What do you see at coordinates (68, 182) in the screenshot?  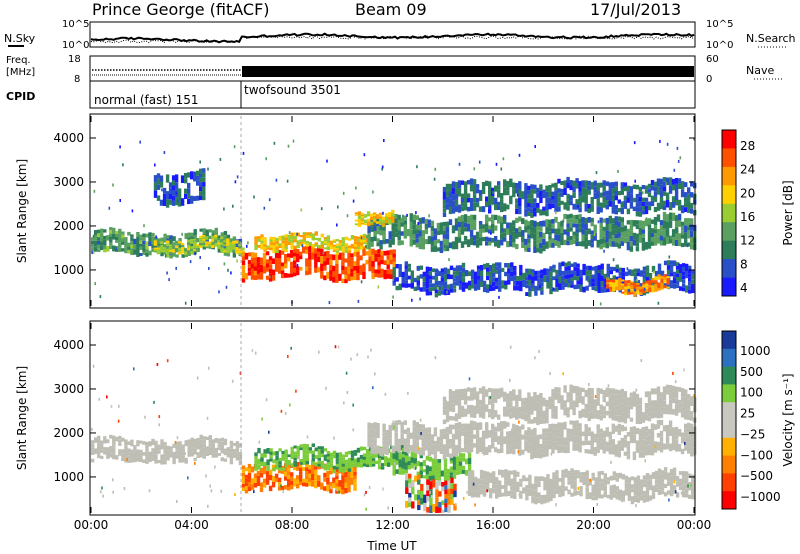 I see `y-tick-label: 3000` at bounding box center [68, 182].